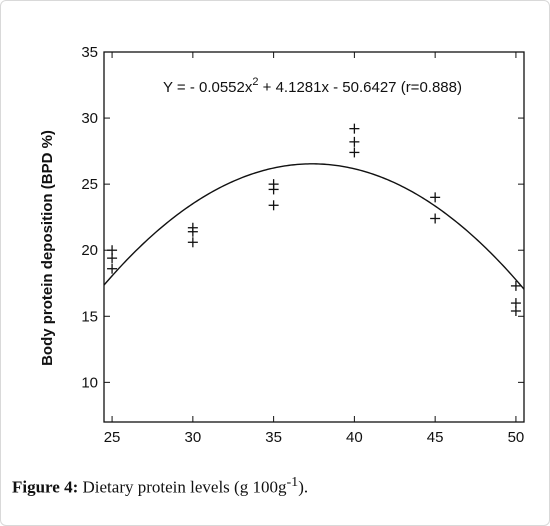 The image size is (550, 526). What do you see at coordinates (273, 437) in the screenshot?
I see `x-tick-label: 35` at bounding box center [273, 437].